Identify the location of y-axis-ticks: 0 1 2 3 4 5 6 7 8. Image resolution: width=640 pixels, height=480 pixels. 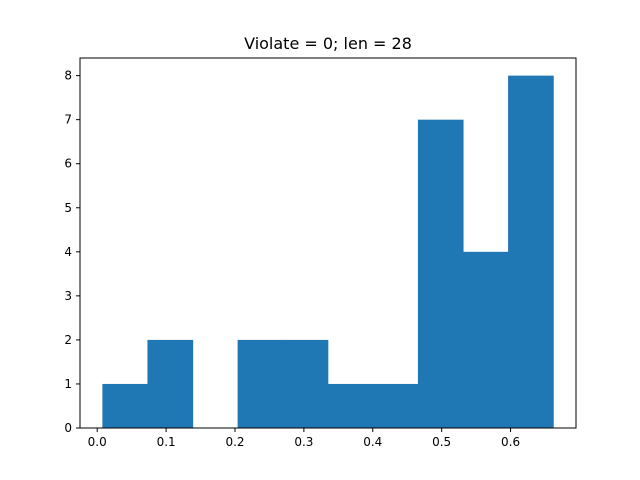
(72, 252).